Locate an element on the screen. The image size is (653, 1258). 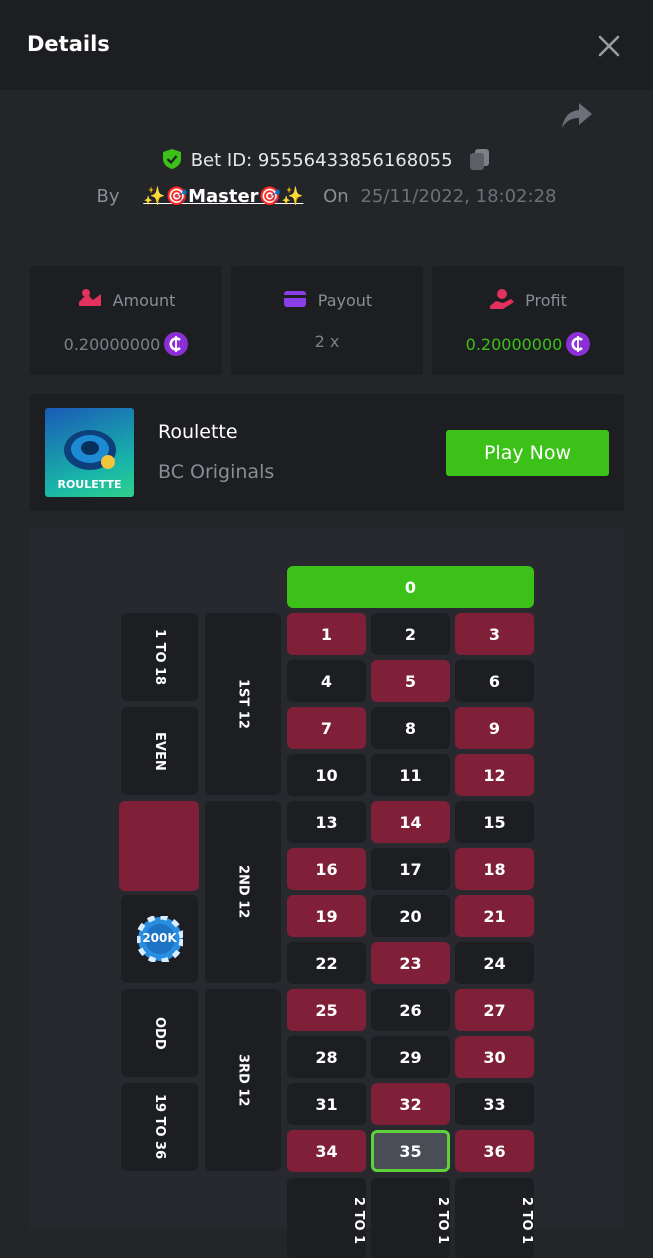
stat-label-row: Profit is located at coordinates (528, 299).